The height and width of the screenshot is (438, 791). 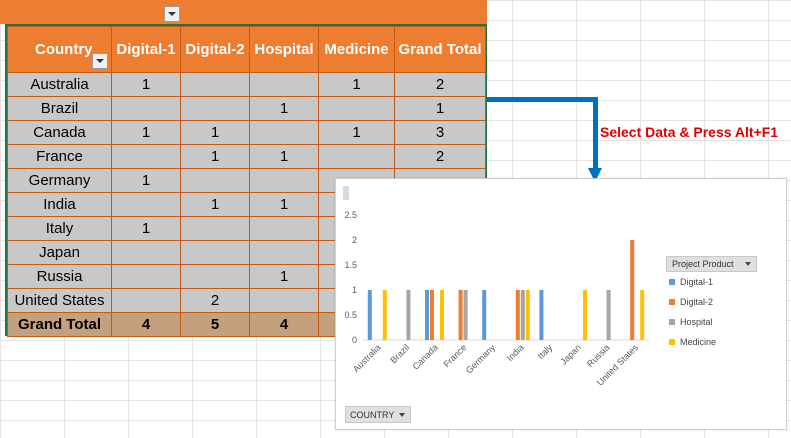 What do you see at coordinates (59, 180) in the screenshot?
I see `row-label-cell: Germany` at bounding box center [59, 180].